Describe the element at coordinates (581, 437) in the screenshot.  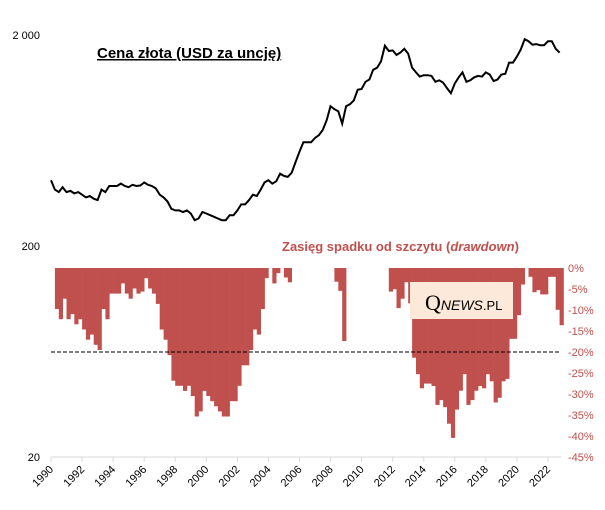
I see `right-tick-label: -40%` at that location.